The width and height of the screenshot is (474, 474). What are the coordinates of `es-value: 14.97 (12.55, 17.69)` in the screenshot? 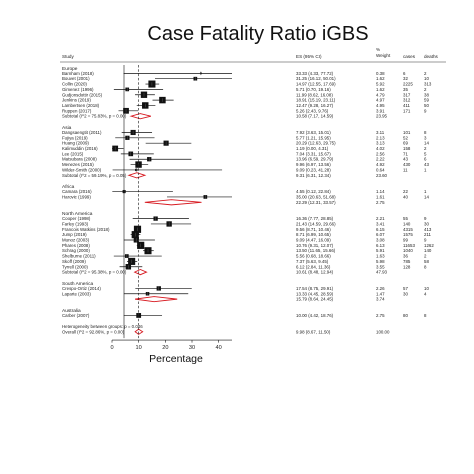 It's located at (316, 84).